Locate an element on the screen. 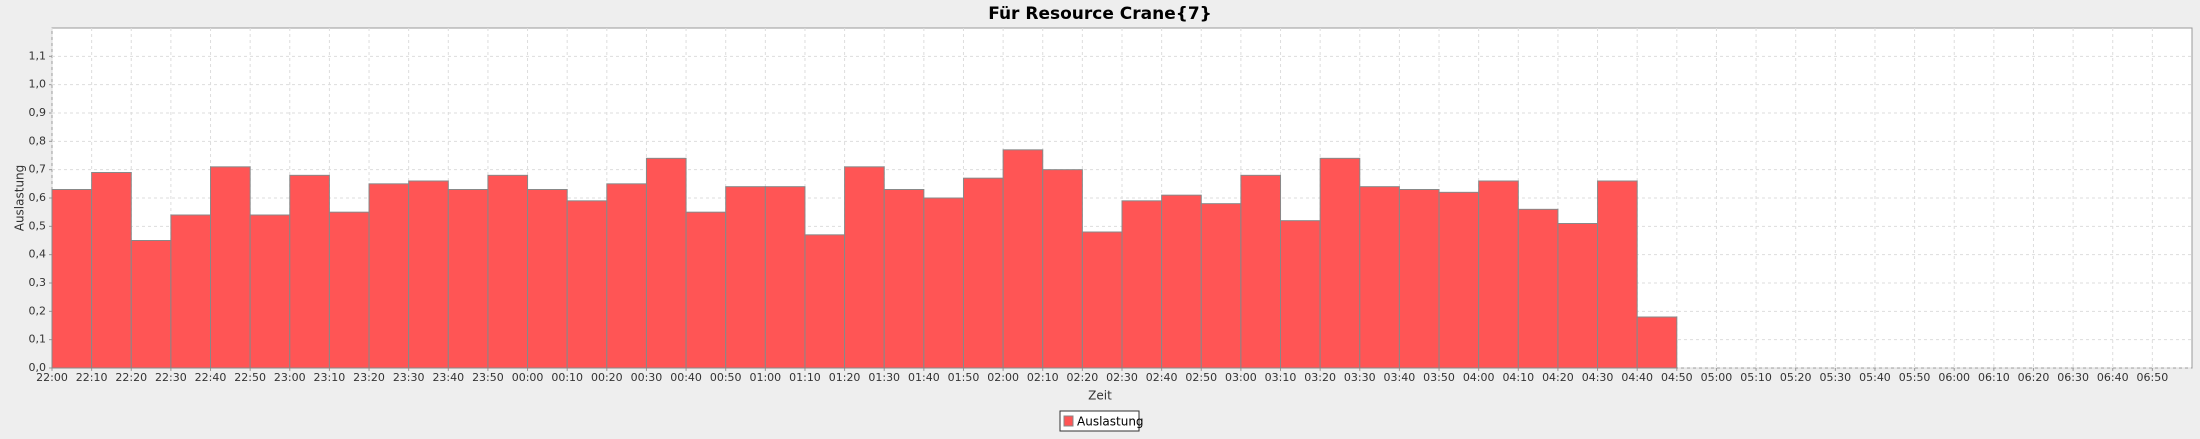 The width and height of the screenshot is (2200, 439). x-tick-label: 05:10 is located at coordinates (1756, 377).